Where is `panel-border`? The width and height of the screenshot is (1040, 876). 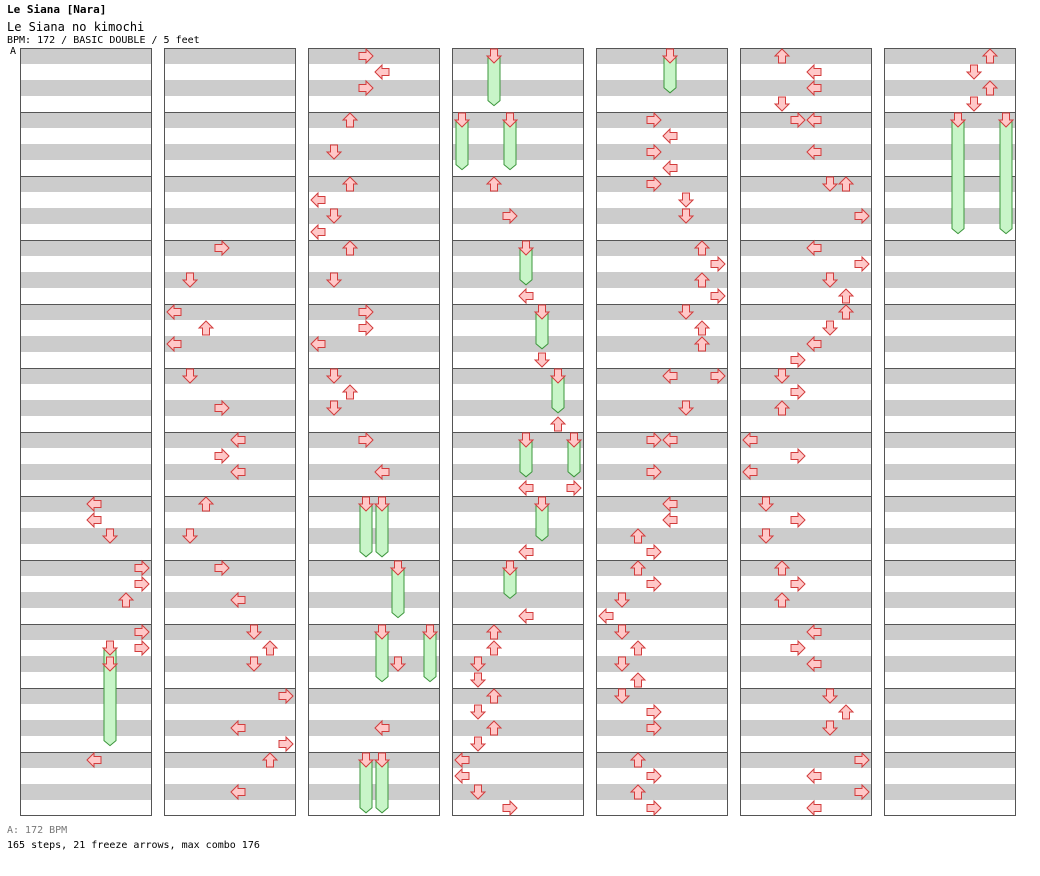 panel-border is located at coordinates (374, 432).